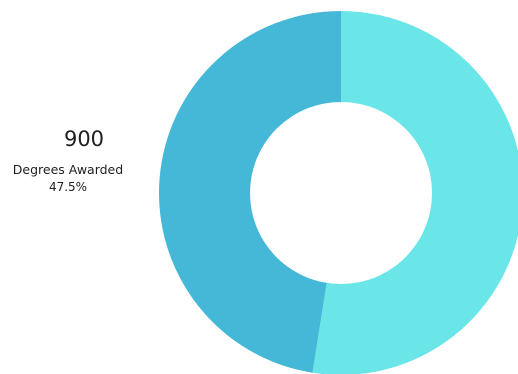  What do you see at coordinates (68, 187) in the screenshot?
I see `slice-percent-label: 47.5%` at bounding box center [68, 187].